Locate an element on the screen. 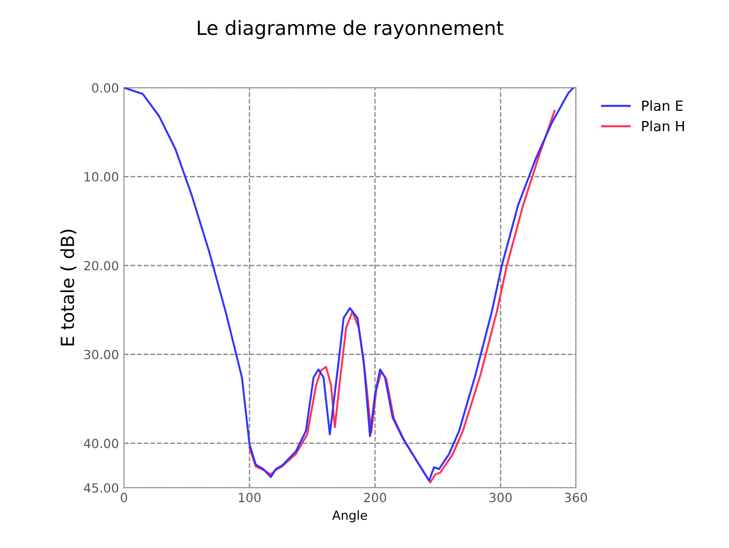 Image resolution: width=729 pixels, height=548 pixels. x-tick-label: 300 is located at coordinates (501, 497).